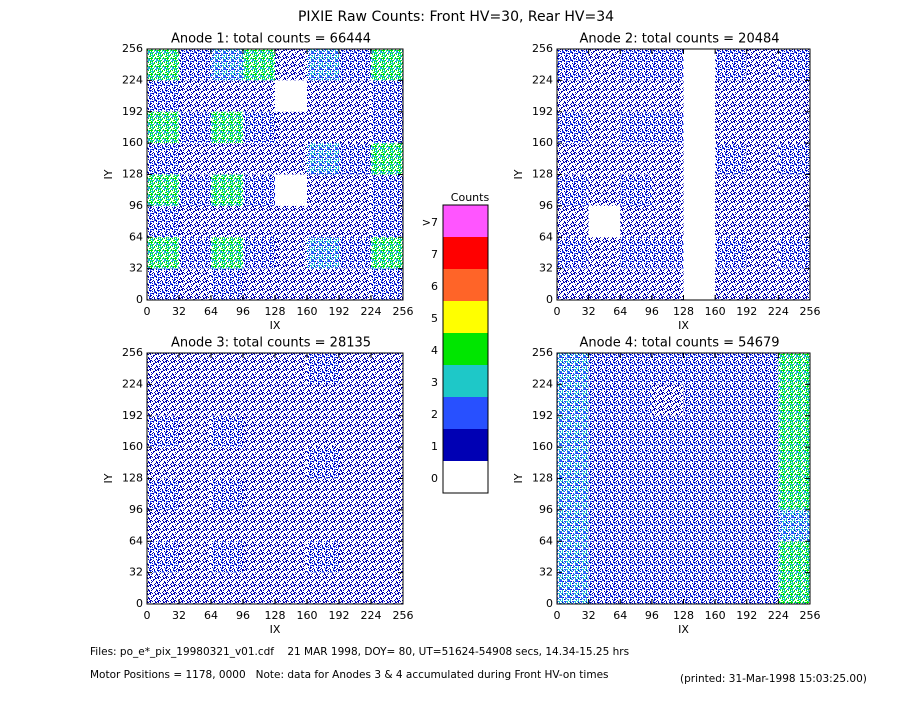  I want to click on y-tick-label: 0, so click(549, 299).